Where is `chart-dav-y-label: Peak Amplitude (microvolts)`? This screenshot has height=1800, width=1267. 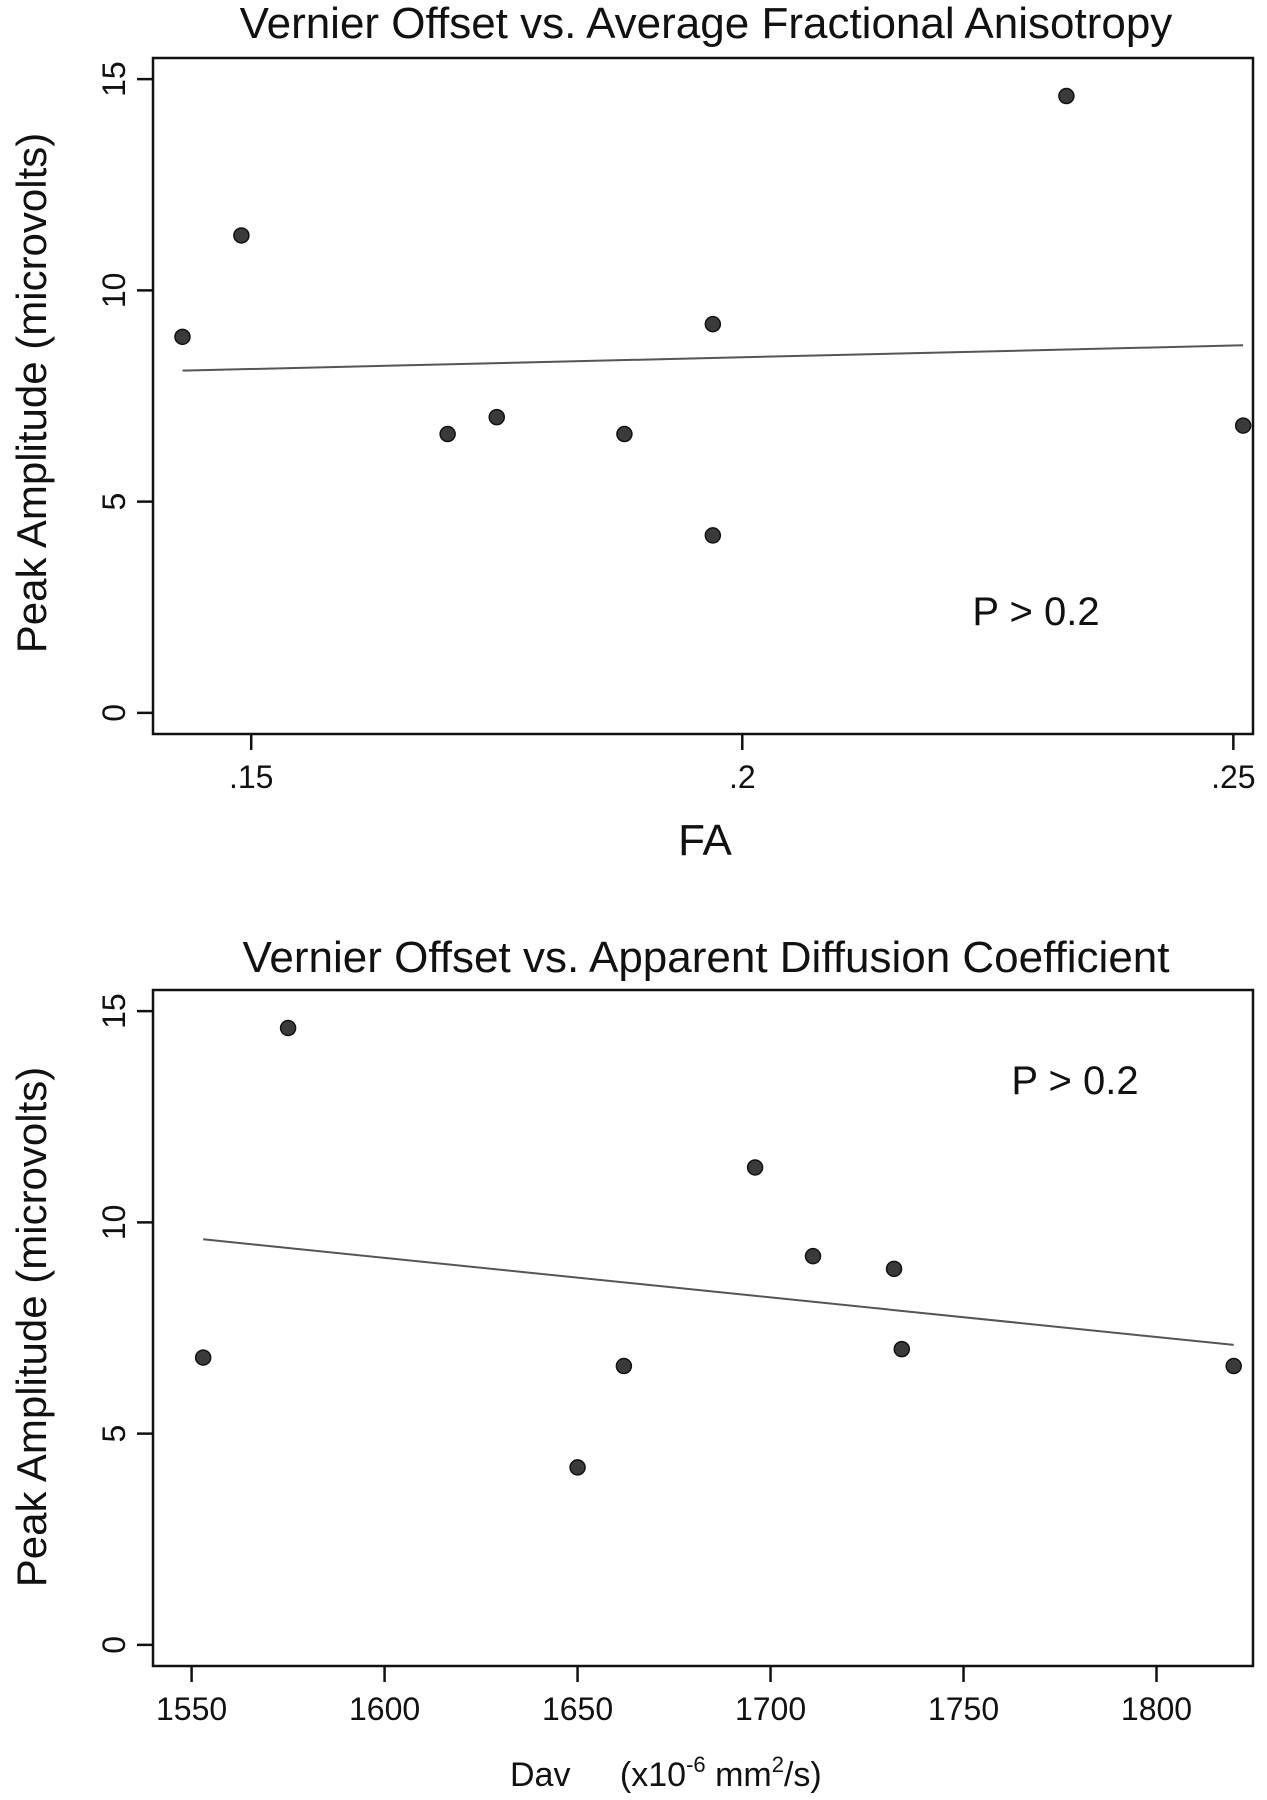
chart-dav-y-label: Peak Amplitude (microvolts) is located at coordinates (31, 1327).